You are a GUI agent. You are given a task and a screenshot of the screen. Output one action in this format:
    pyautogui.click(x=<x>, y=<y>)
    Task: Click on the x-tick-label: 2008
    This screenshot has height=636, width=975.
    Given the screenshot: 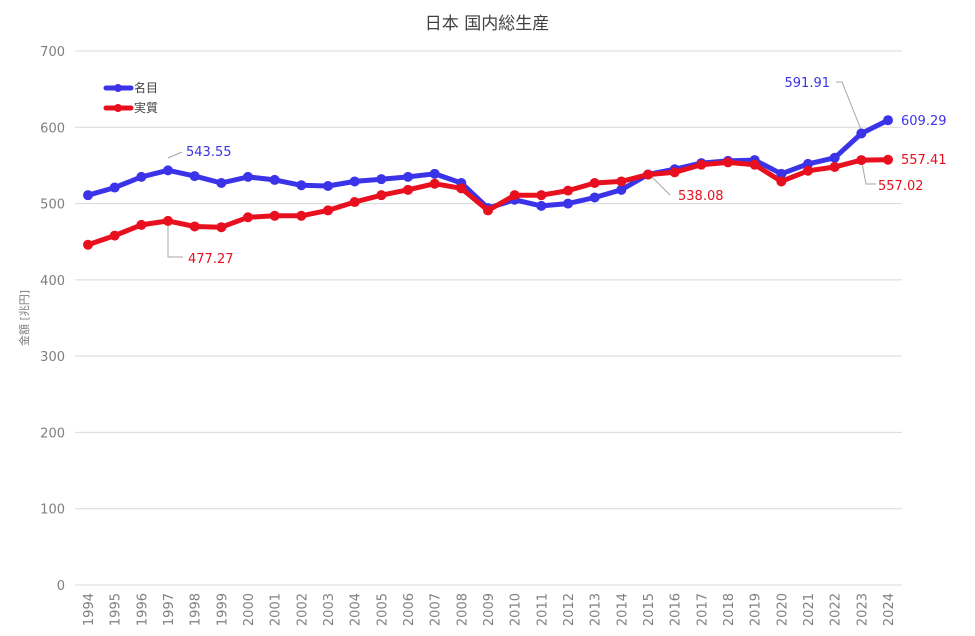 What is the action you would take?
    pyautogui.click(x=462, y=609)
    